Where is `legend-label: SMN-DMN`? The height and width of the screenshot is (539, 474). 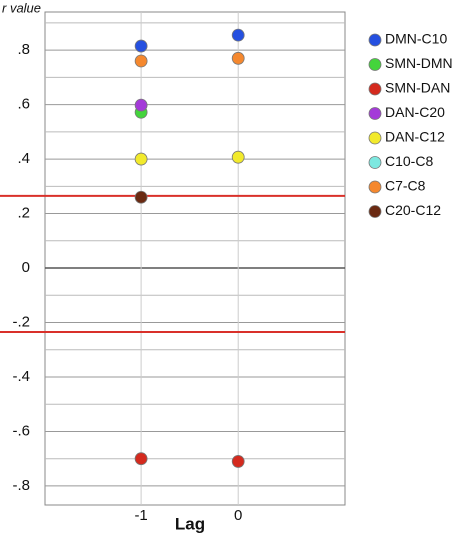 legend-label: SMN-DMN is located at coordinates (419, 63).